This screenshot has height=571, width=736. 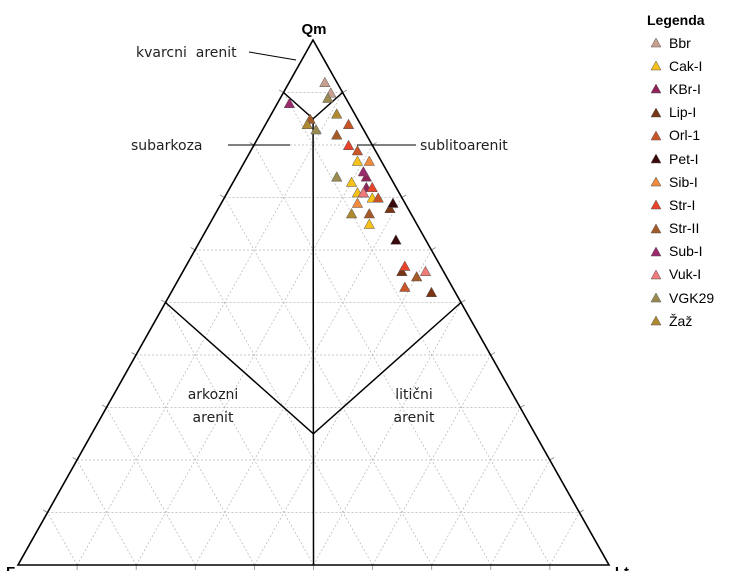 I want to click on legend-item: Sub-I, so click(x=680, y=251).